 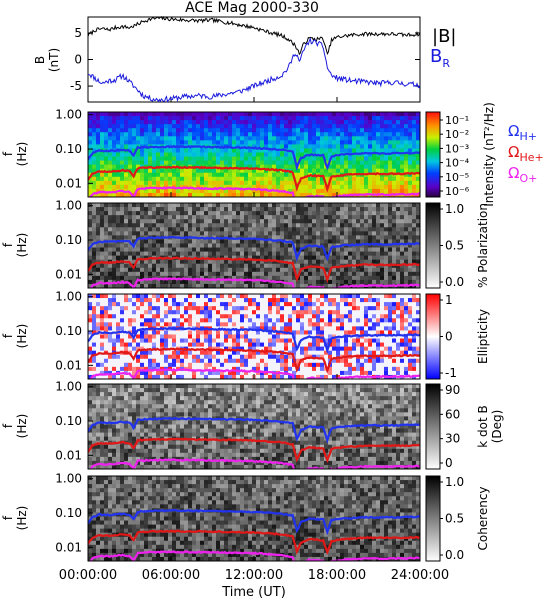 What do you see at coordinates (457, 191) in the screenshot?
I see `colorbar-tick-label: 10⁻⁶` at bounding box center [457, 191].